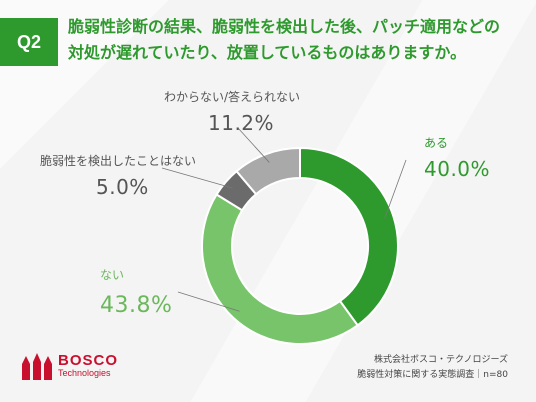 The height and width of the screenshot is (402, 536). I want to click on slice-never-detected-leader-line, so click(197, 178).